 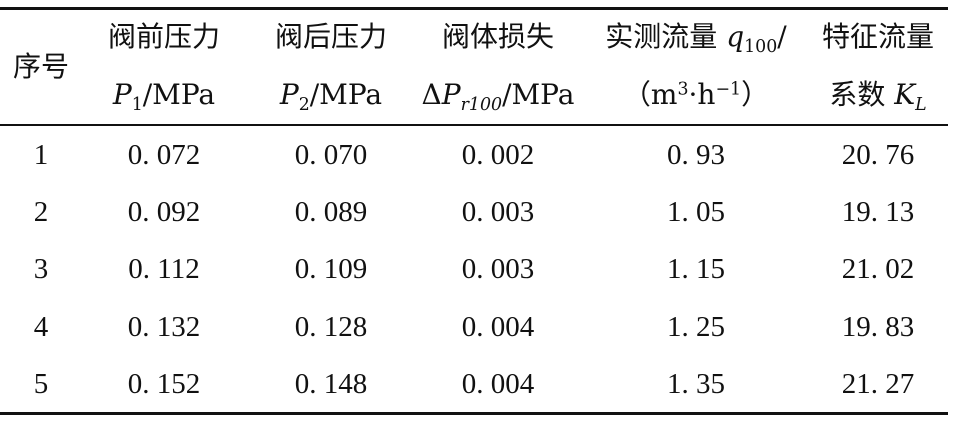 I want to click on row-2-body-loss: 0. 003, so click(x=498, y=212).